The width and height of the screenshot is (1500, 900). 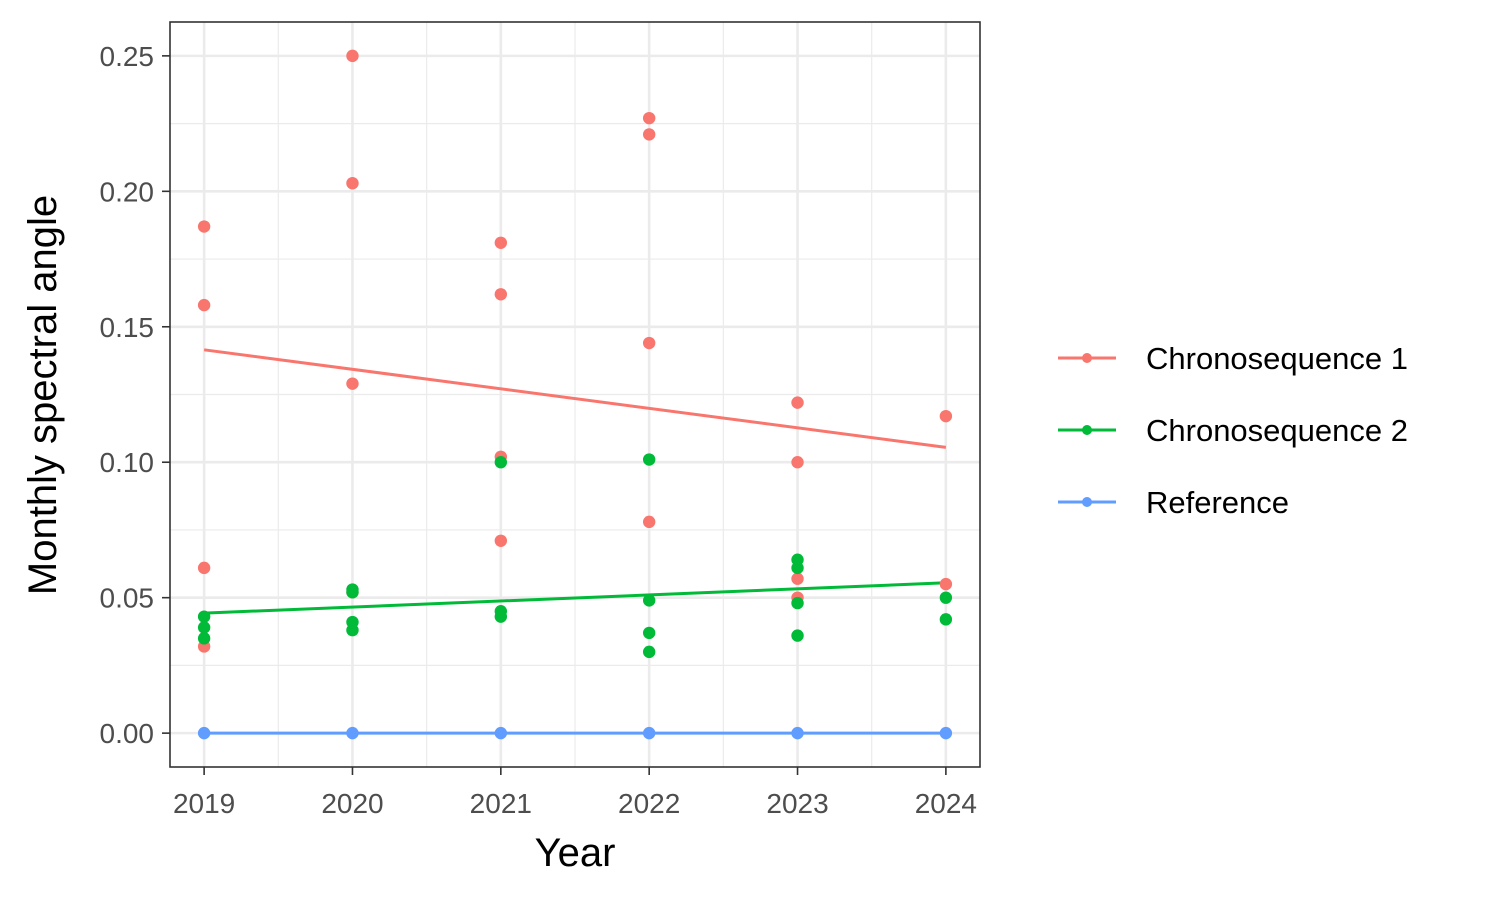 What do you see at coordinates (127, 395) in the screenshot?
I see `y-tick-labels: 0.00 0.05 0.10 0.15 0.20 0.25` at bounding box center [127, 395].